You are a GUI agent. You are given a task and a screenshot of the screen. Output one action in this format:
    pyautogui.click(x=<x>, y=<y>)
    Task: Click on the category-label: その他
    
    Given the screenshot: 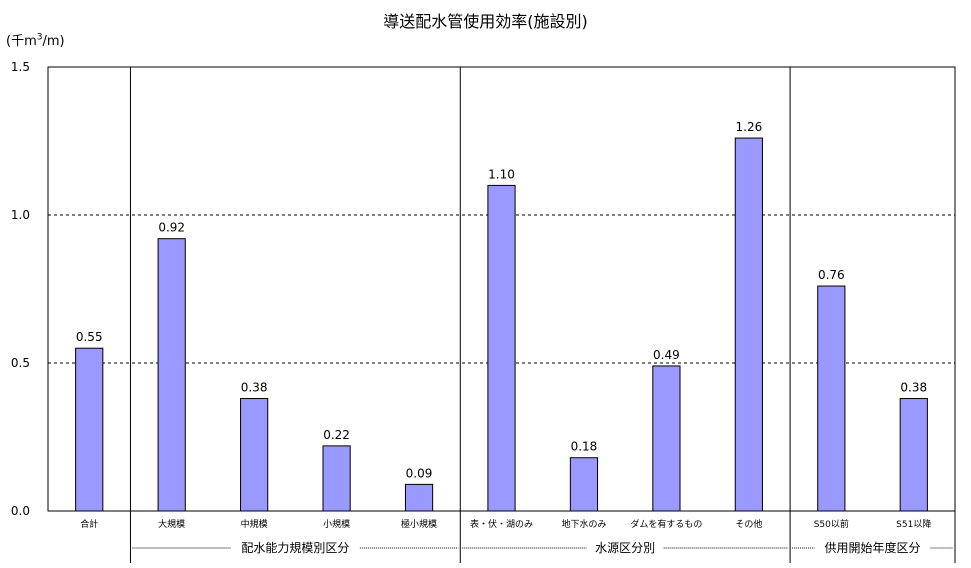 What is the action you would take?
    pyautogui.click(x=748, y=524)
    